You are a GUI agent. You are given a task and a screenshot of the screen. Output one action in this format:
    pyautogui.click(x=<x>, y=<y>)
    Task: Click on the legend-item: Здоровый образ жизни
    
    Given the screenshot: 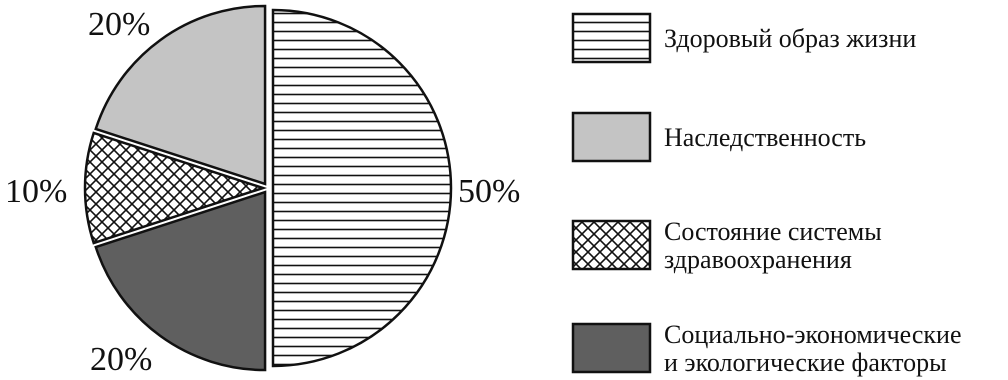 What is the action you would take?
    pyautogui.click(x=743, y=38)
    